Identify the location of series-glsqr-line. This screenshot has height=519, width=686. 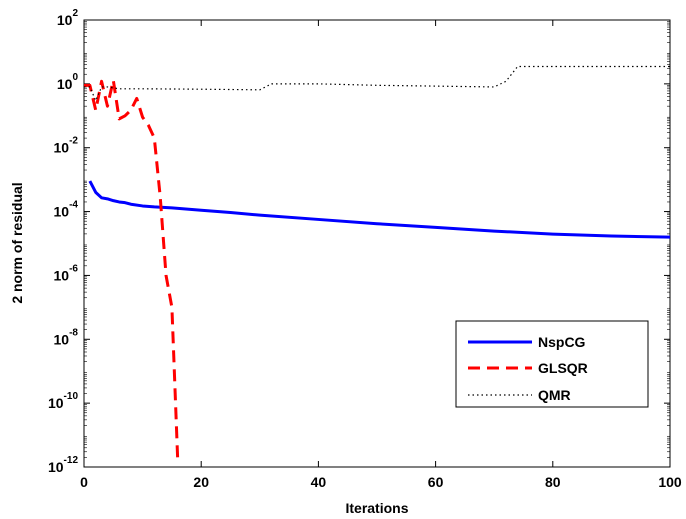
(132, 270).